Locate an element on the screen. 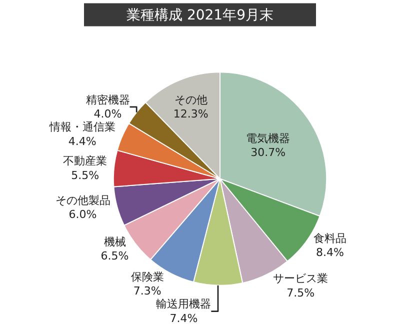 Image resolution: width=400 pixels, height=328 pixels. slice-label: 不動産業 is located at coordinates (85, 161).